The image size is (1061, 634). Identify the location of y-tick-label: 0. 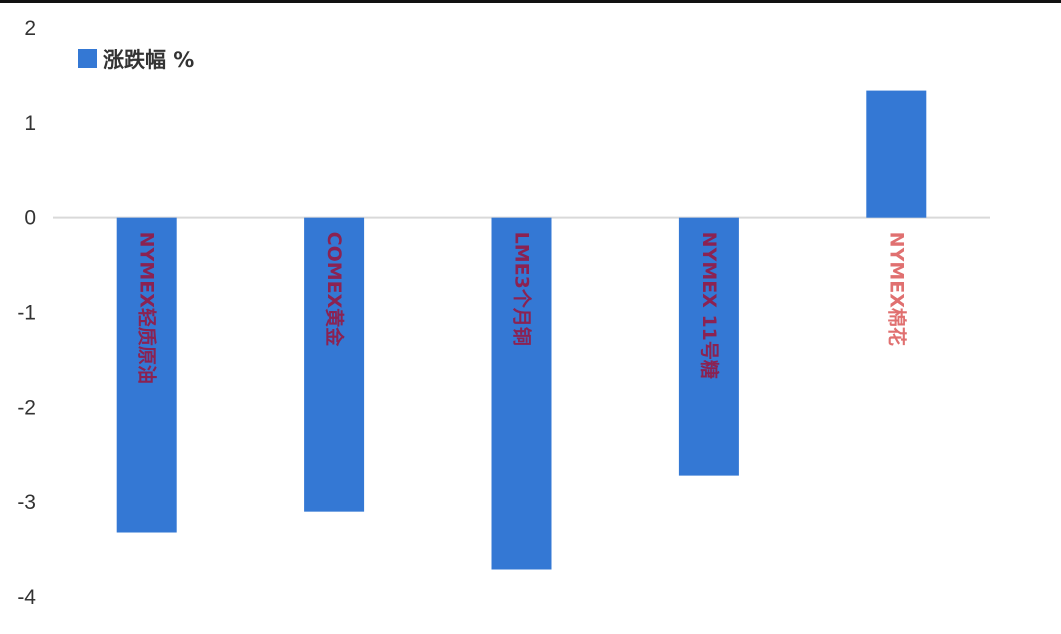
(30, 218).